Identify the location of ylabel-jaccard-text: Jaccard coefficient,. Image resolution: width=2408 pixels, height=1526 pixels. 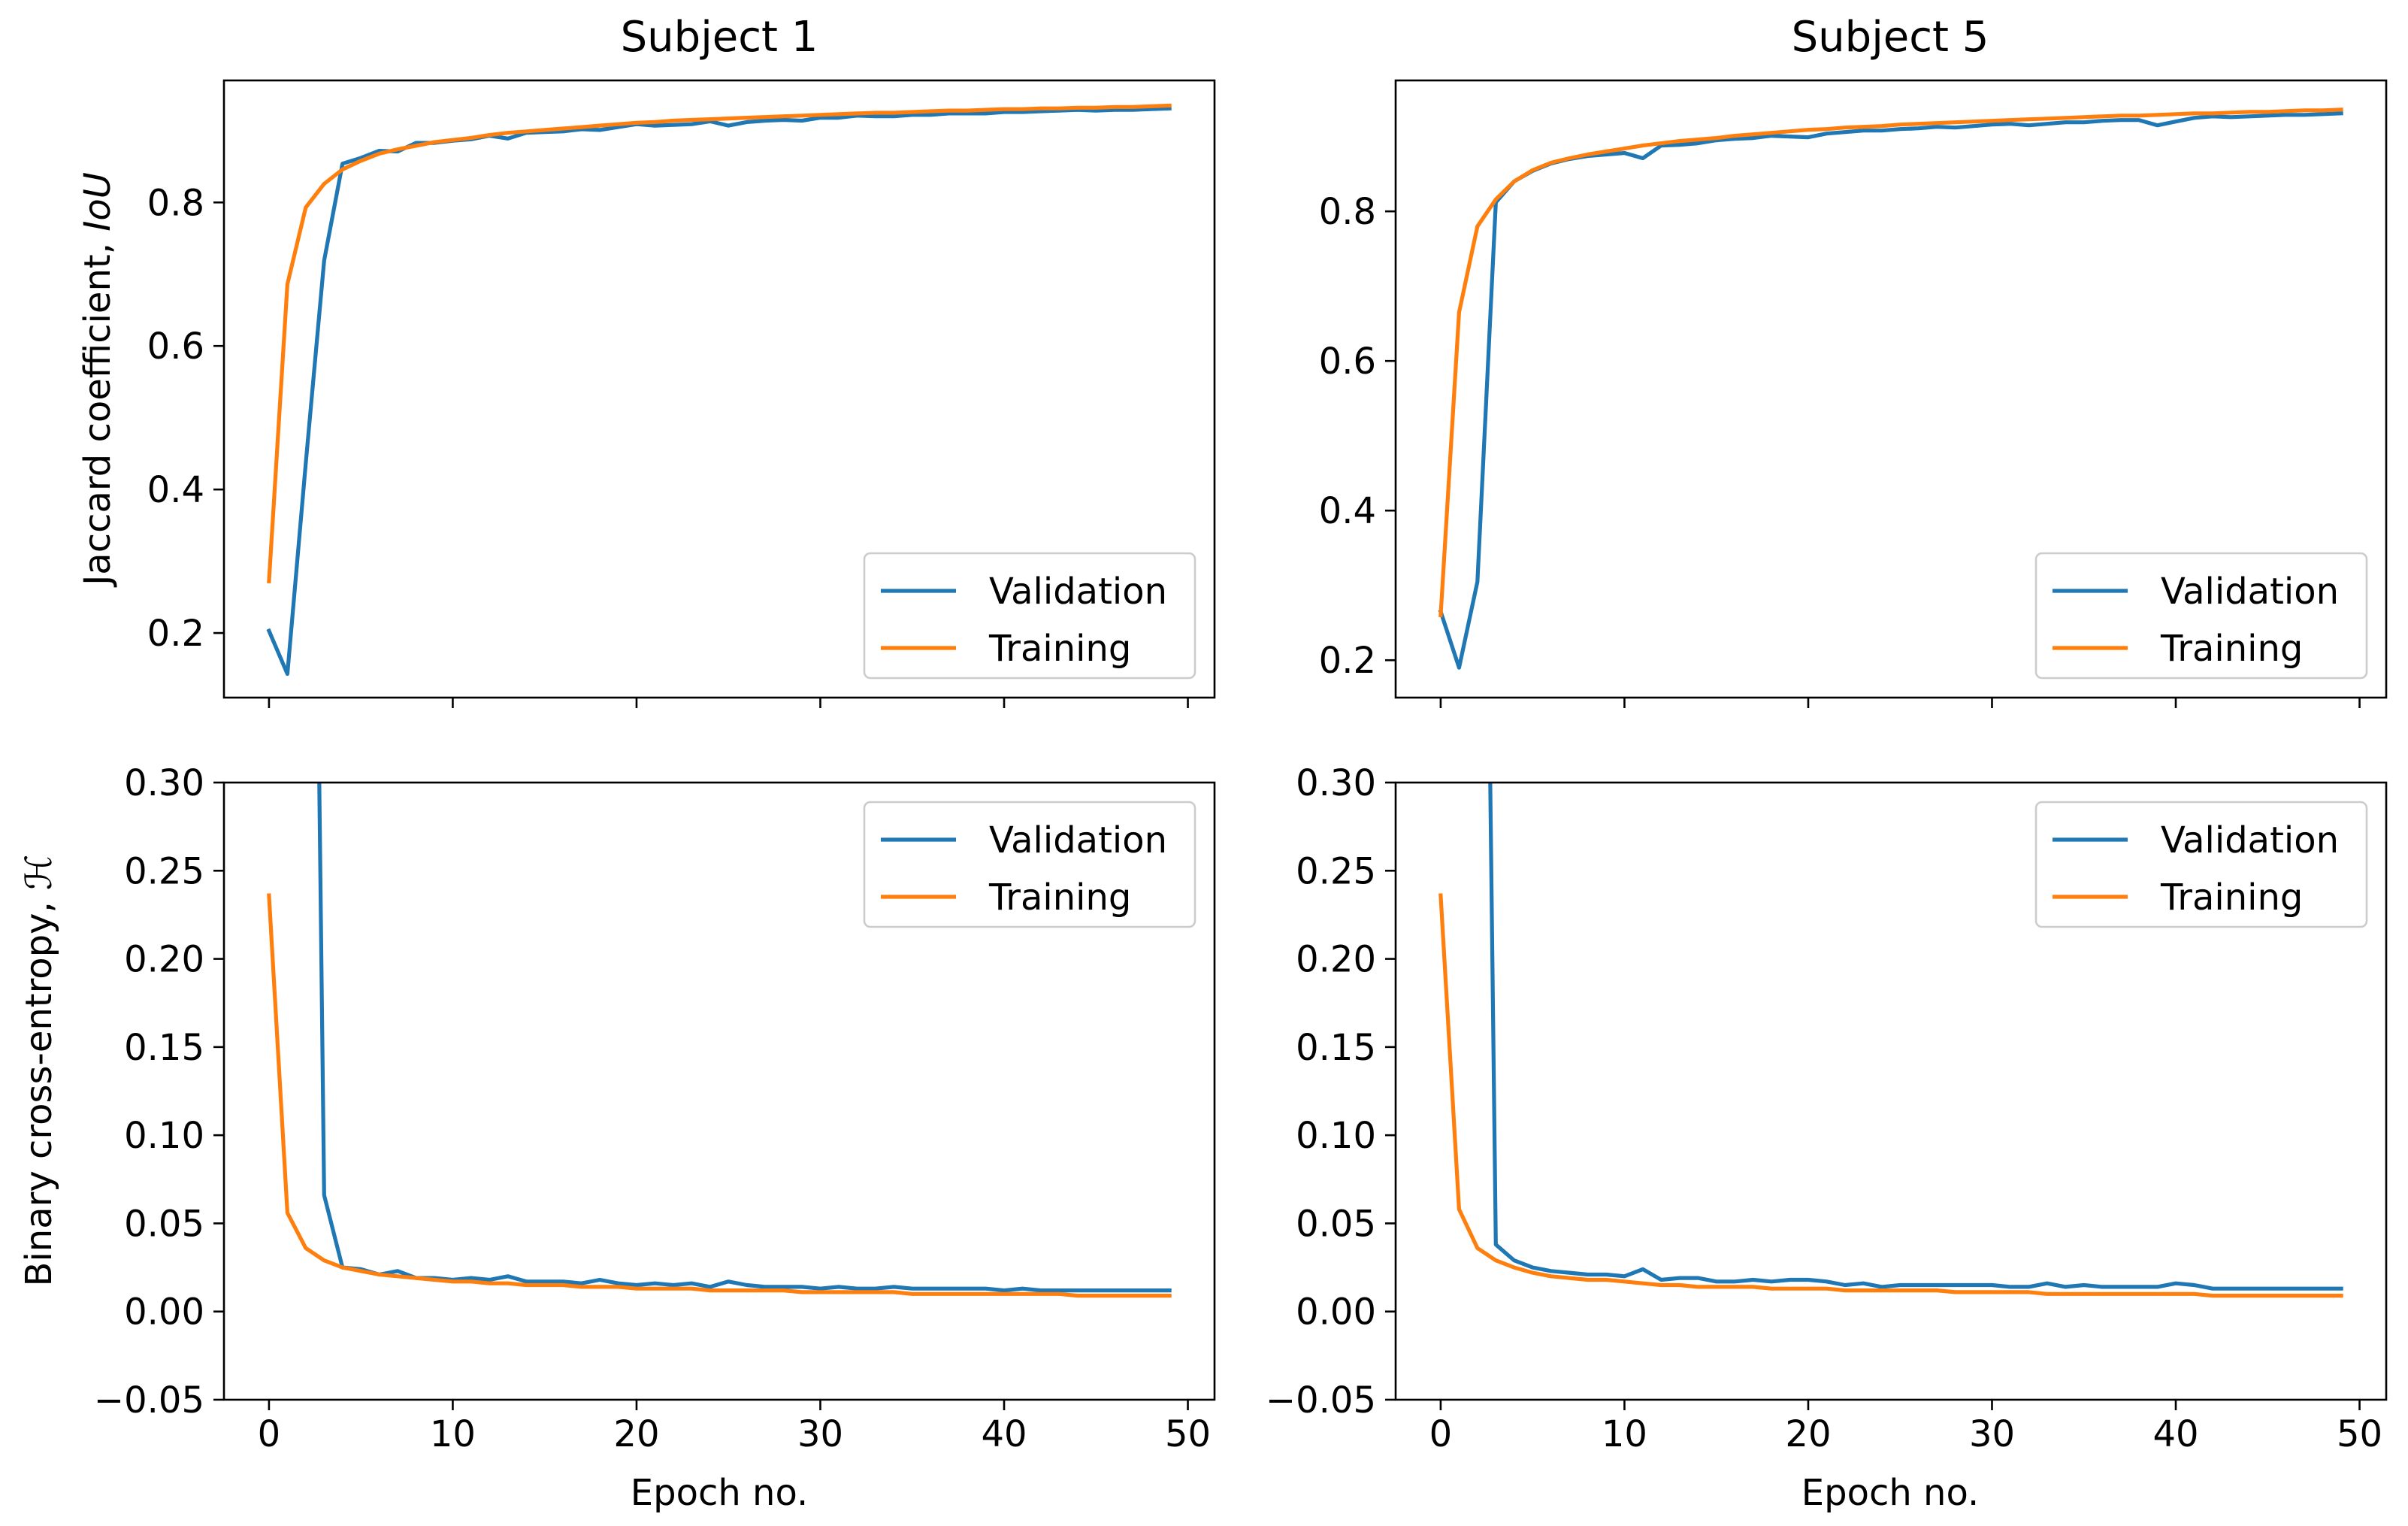
(98, 410).